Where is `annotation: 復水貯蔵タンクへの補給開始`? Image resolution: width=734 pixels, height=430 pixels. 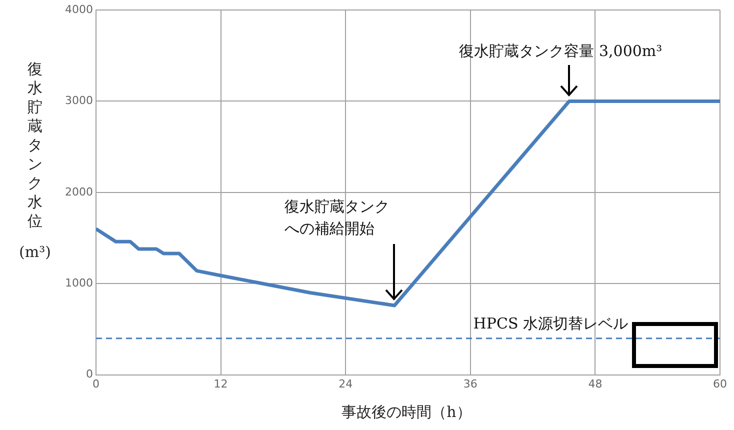
annotation: 復水貯蔵タンクへの補給開始 is located at coordinates (337, 217).